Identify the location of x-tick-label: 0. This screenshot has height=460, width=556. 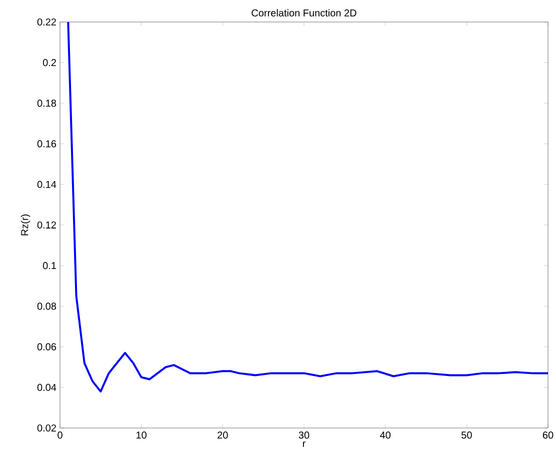
(60, 435).